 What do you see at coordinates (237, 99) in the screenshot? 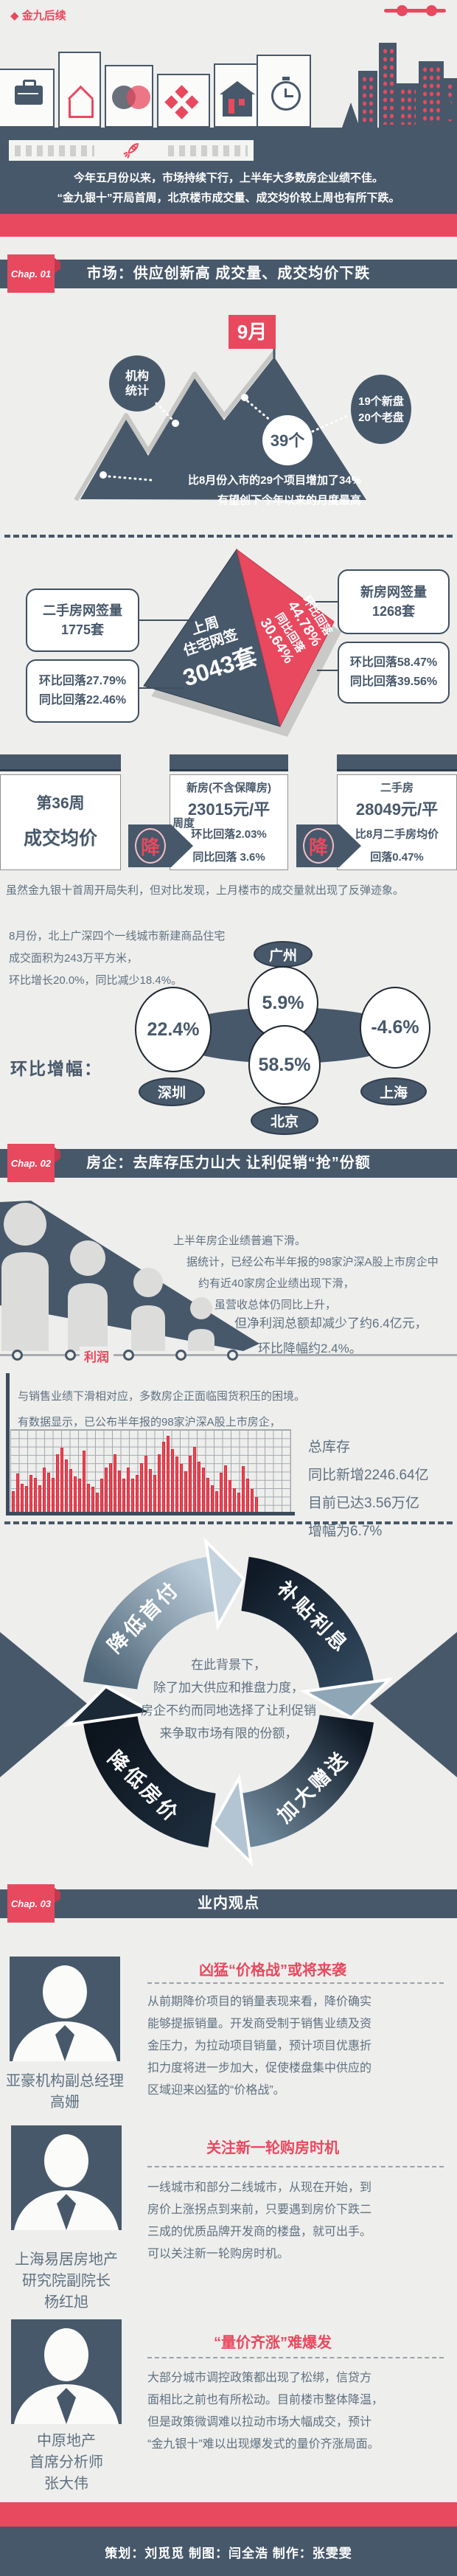
I see `house-icon` at bounding box center [237, 99].